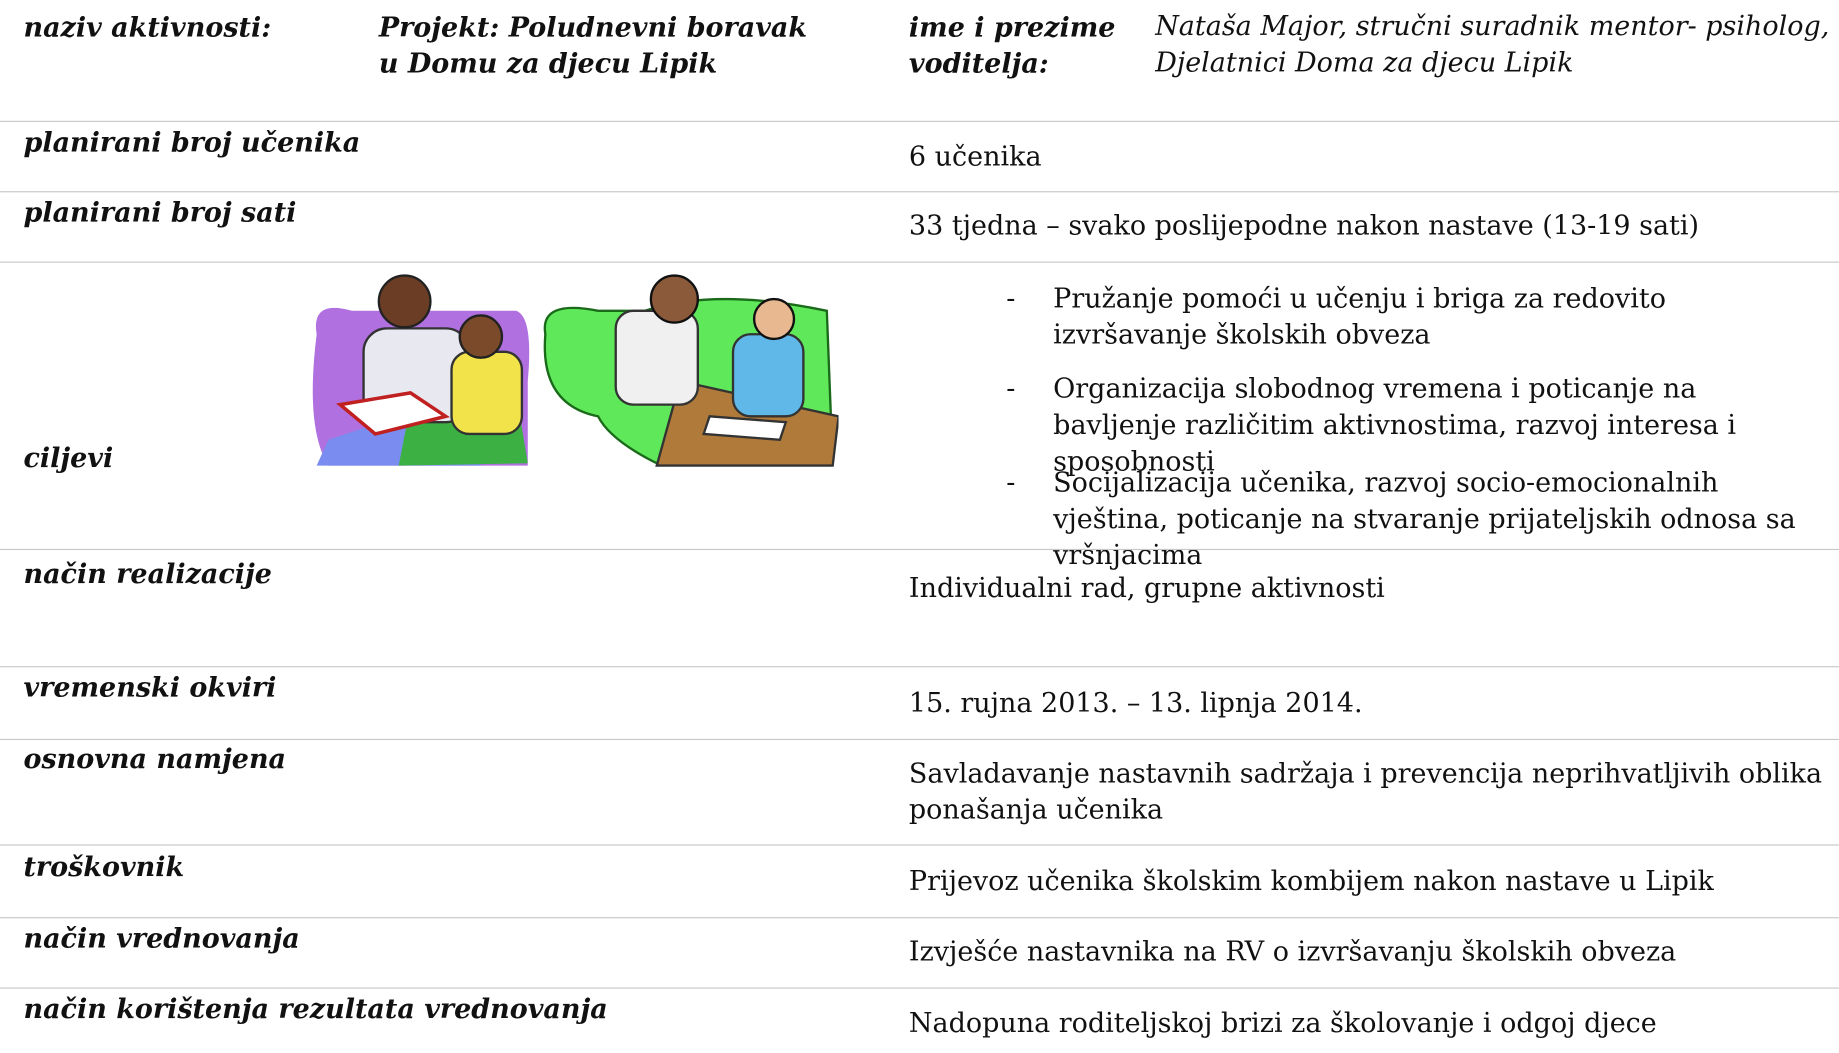 Image resolution: width=1839 pixels, height=1053 pixels. What do you see at coordinates (155, 759) in the screenshot?
I see `row-label: osnovna namjena` at bounding box center [155, 759].